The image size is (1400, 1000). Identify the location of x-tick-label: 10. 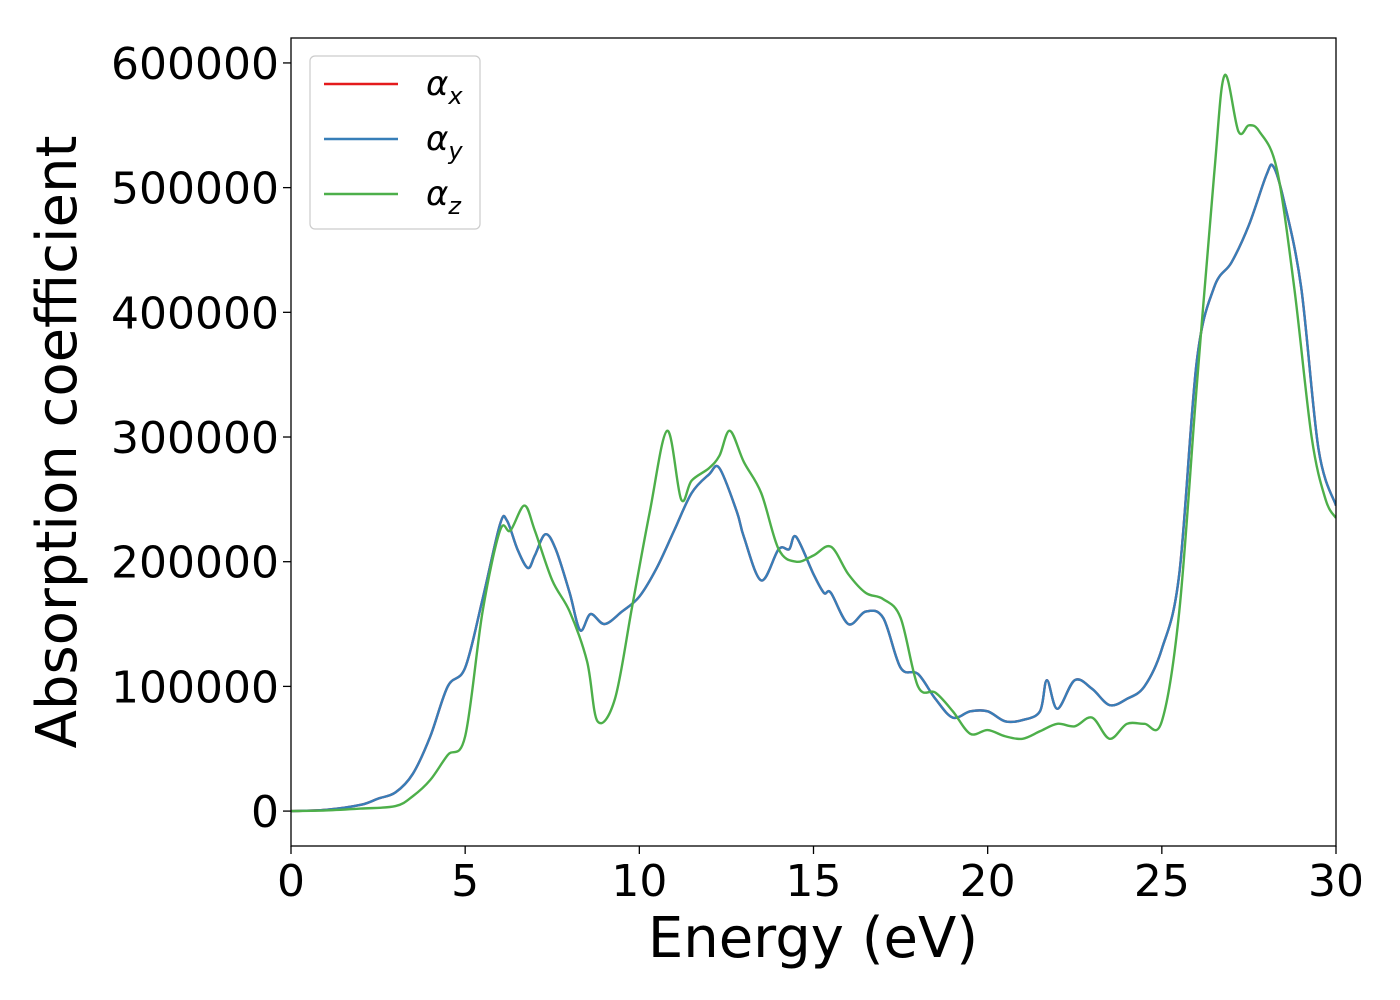
(639, 881).